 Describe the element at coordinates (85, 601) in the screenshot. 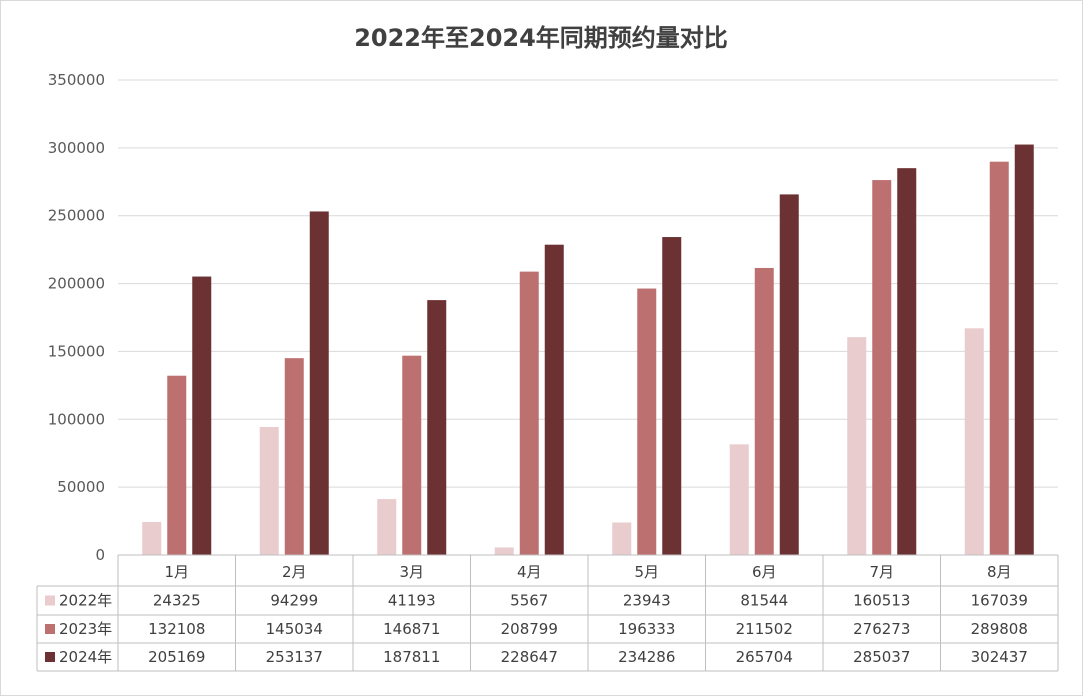

I see `legend-label: 2022年` at that location.